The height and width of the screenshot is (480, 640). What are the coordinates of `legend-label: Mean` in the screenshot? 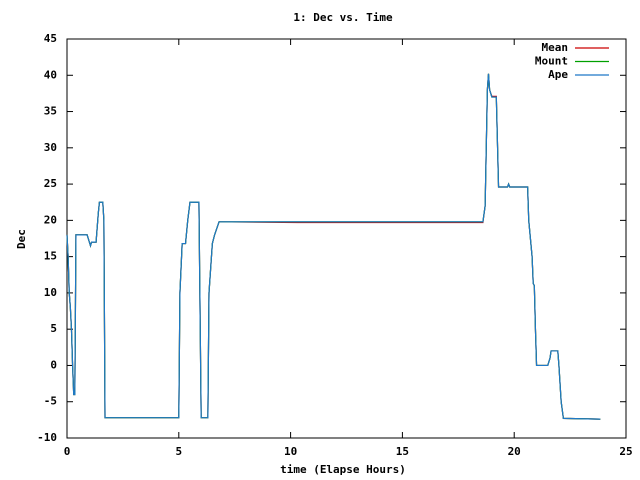 It's located at (555, 47).